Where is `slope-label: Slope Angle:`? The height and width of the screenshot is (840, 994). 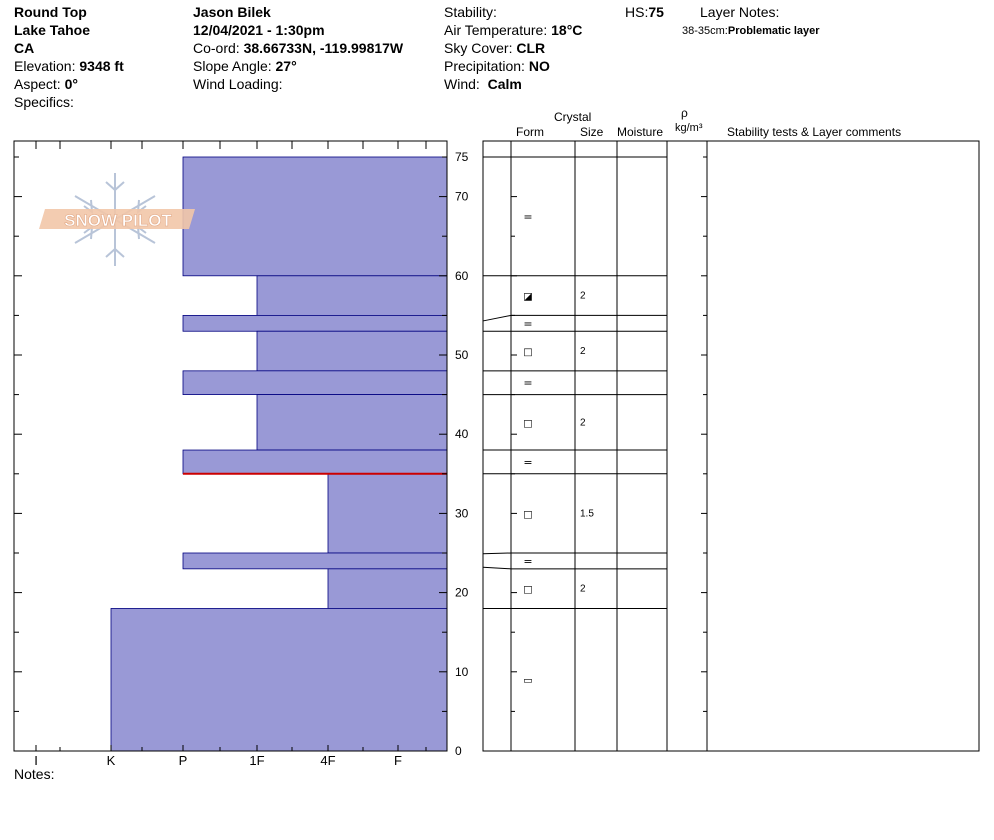
slope-label: Slope Angle: is located at coordinates (232, 66).